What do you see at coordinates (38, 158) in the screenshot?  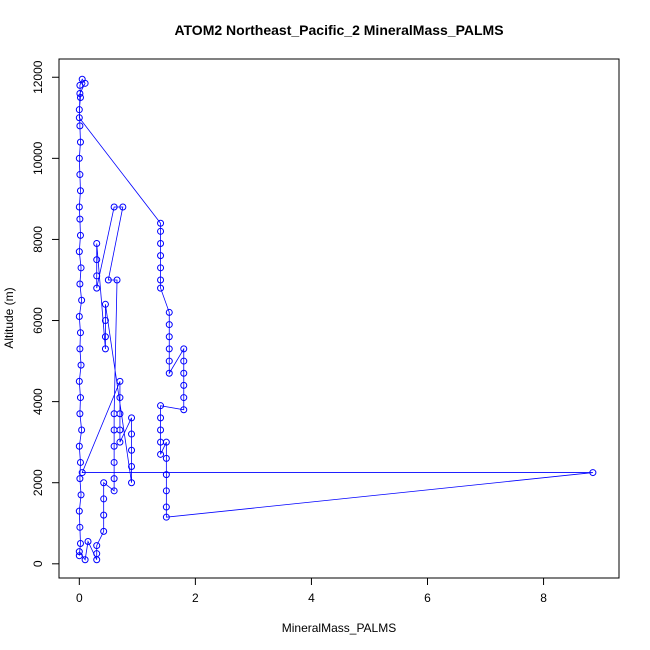 I see `y-tick-label: 10000` at bounding box center [38, 158].